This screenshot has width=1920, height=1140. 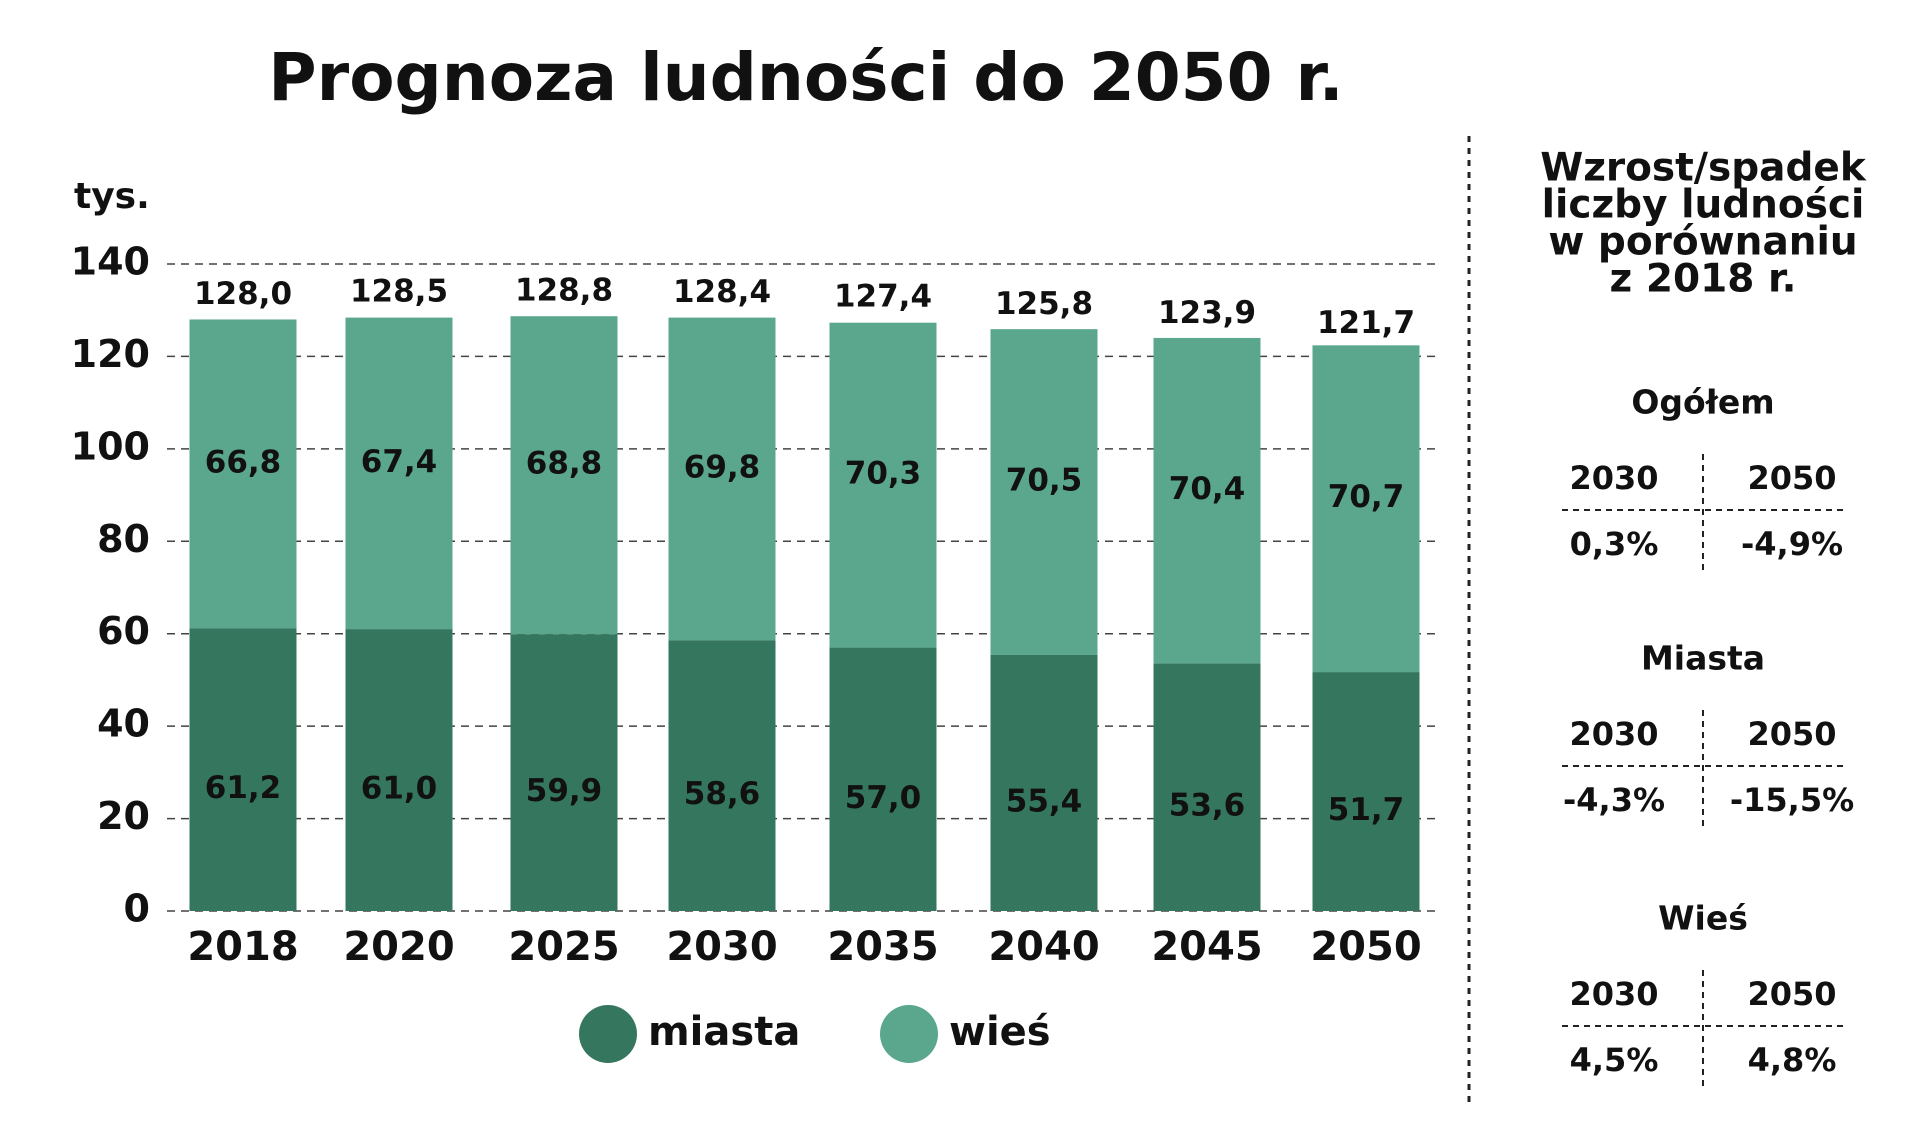 I want to click on y-tick-label: 140, so click(x=110, y=262).